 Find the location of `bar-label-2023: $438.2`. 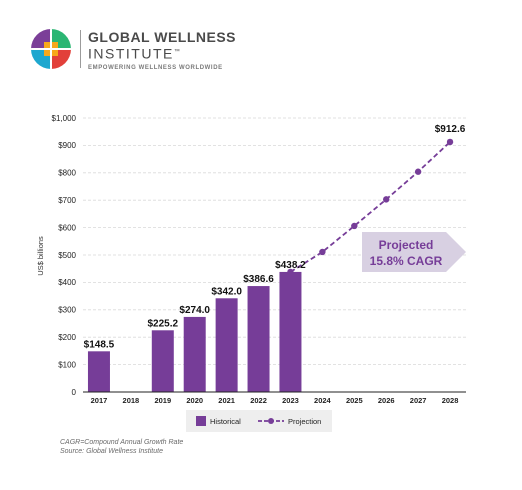

bar-label-2023: $438.2 is located at coordinates (290, 265).